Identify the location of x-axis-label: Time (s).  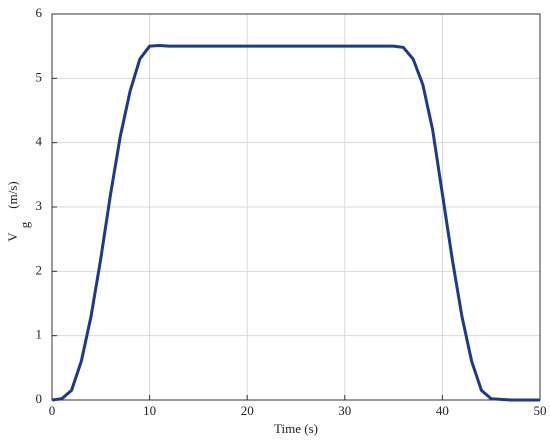
(296, 428).